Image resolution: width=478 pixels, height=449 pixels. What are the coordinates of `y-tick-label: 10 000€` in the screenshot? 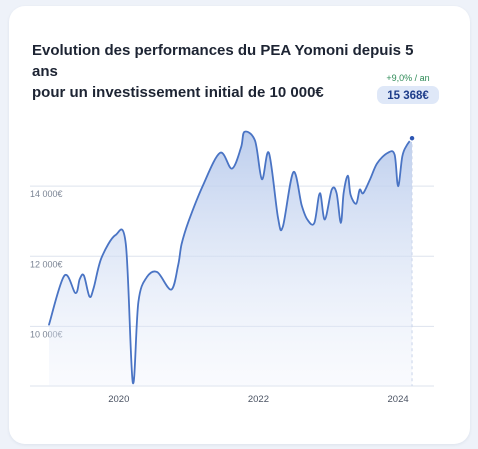 It's located at (46, 334).